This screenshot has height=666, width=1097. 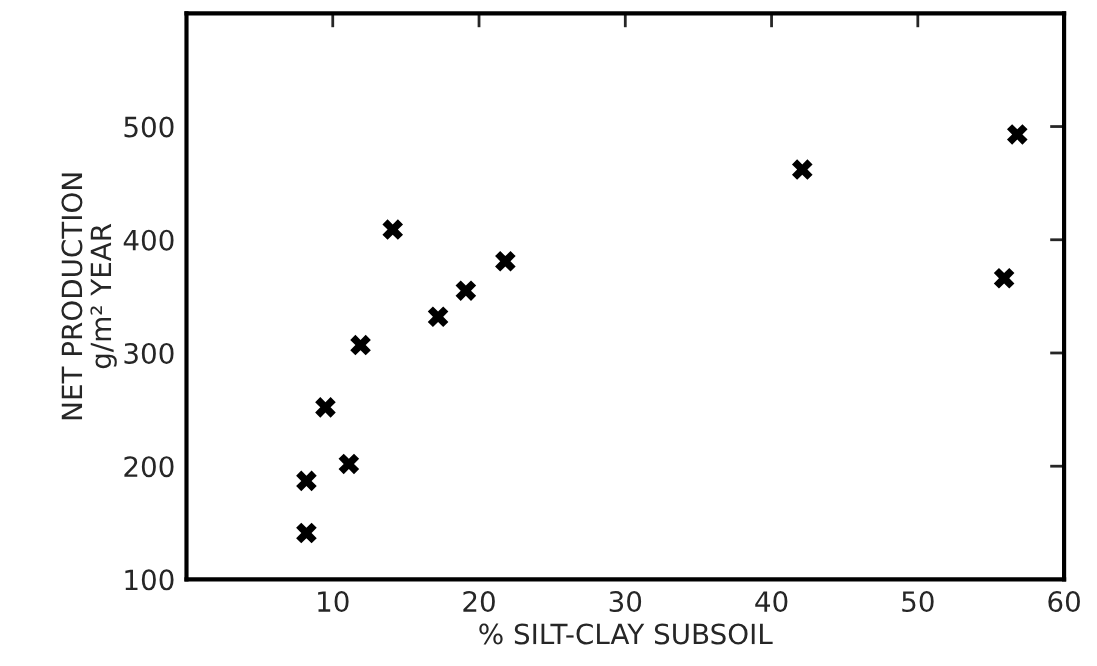 I want to click on x-tick-label: 40, so click(x=771, y=602).